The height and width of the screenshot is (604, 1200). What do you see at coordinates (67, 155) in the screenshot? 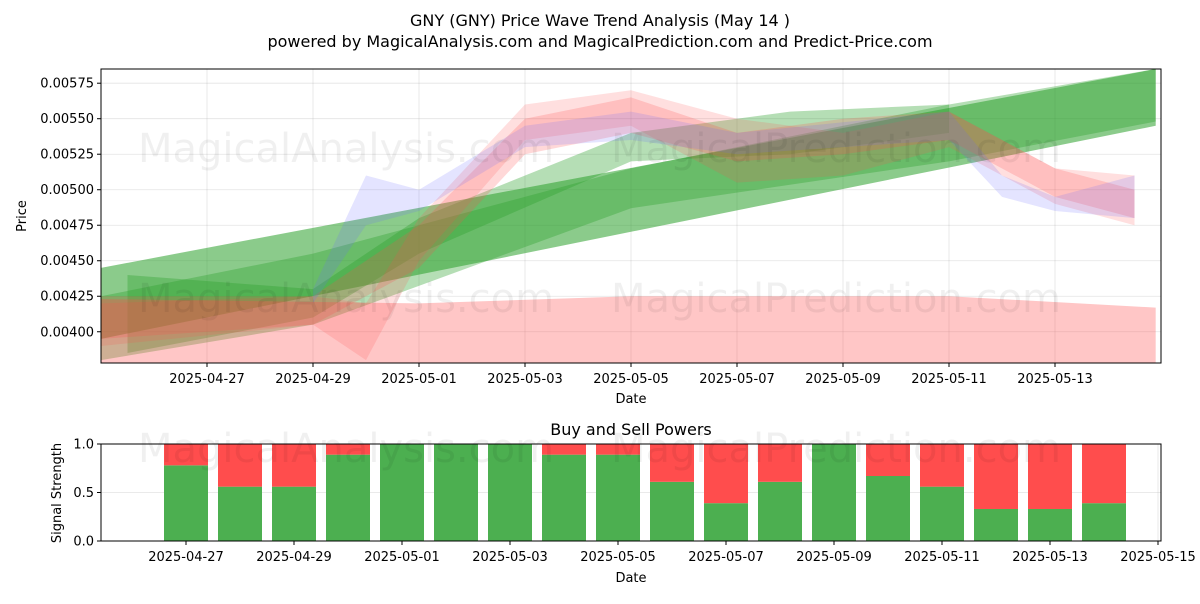
I see `price-y-tick-label: 0.00525` at bounding box center [67, 155].